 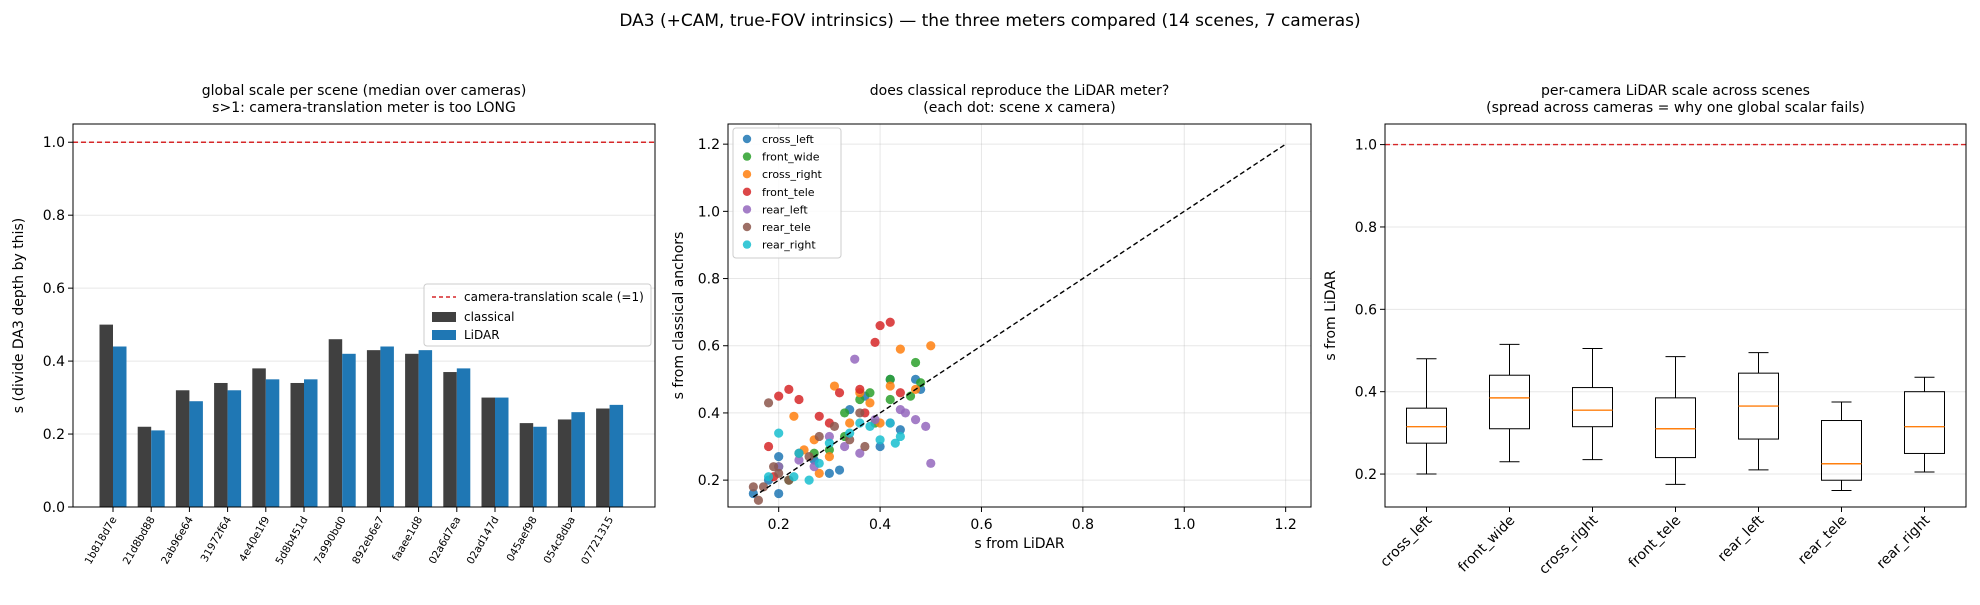 What do you see at coordinates (450, 439) in the screenshot?
I see `bar-classical-02a6d7ea` at bounding box center [450, 439].